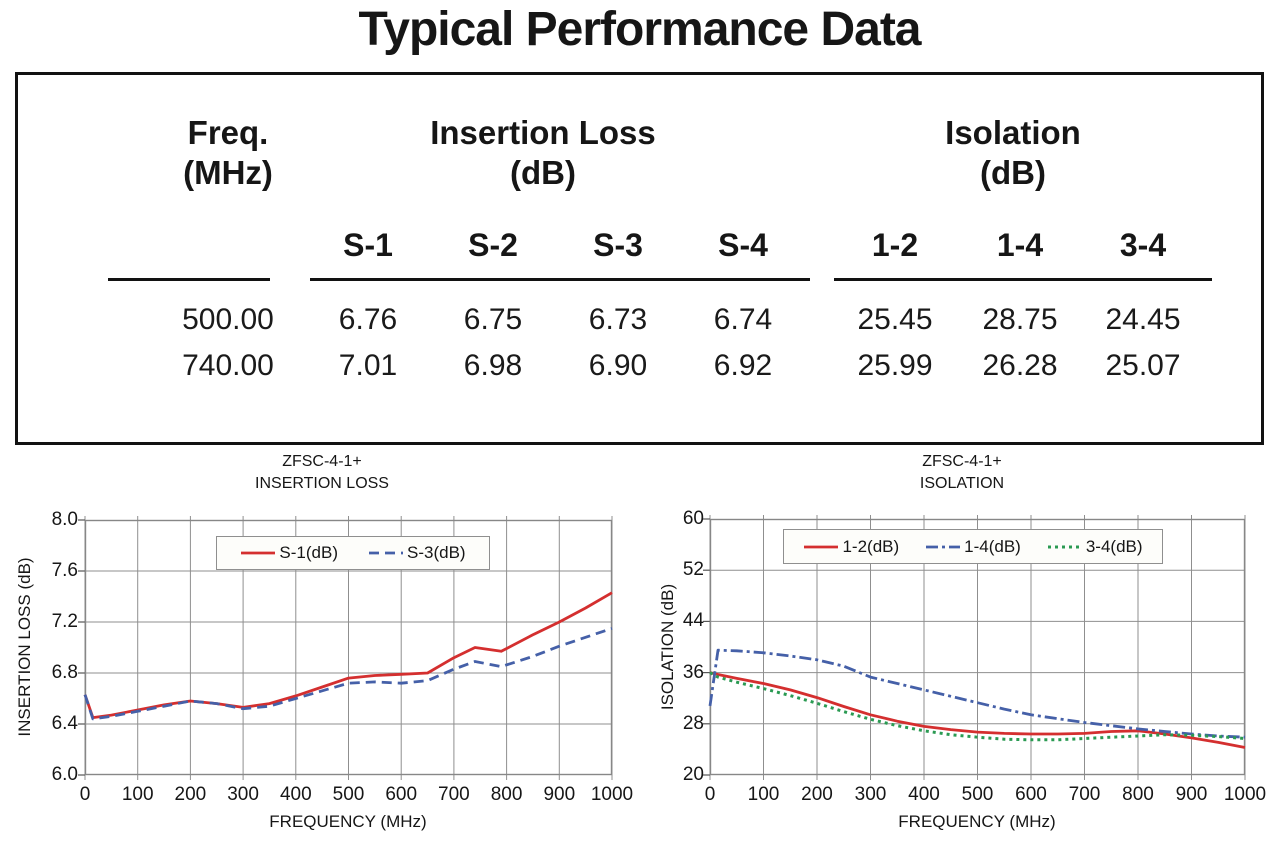 This screenshot has width=1279, height=850. I want to click on page-title: Typical Performance Data, so click(639, 29).